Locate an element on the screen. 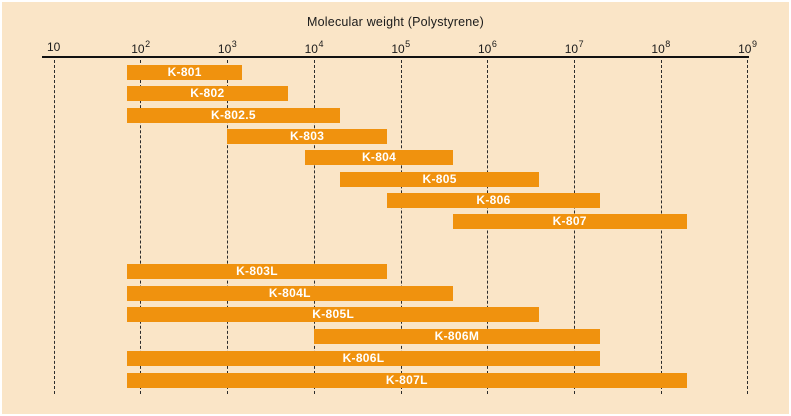 This screenshot has height=416, width=791. bar-k-806: K-806 is located at coordinates (493, 200).